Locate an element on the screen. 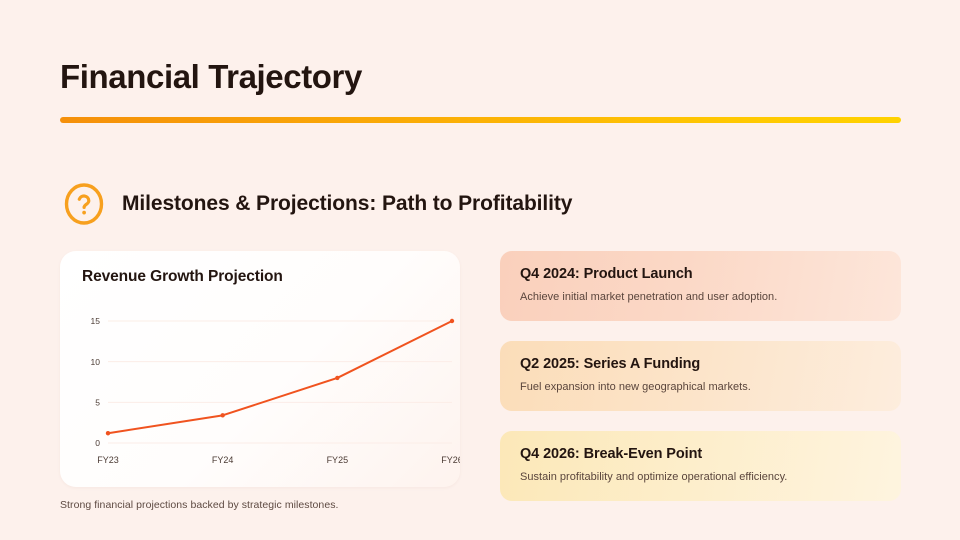 The image size is (960, 540). svg-text: FY26 is located at coordinates (450, 460).